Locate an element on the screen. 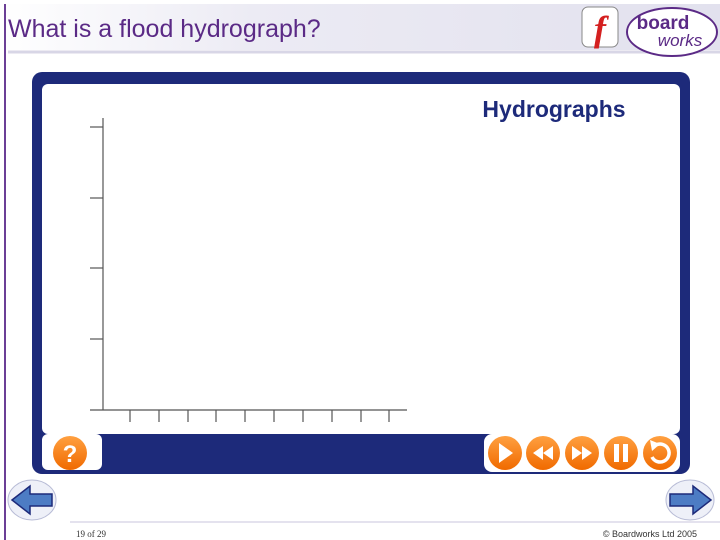  forward-icon is located at coordinates (582, 453).